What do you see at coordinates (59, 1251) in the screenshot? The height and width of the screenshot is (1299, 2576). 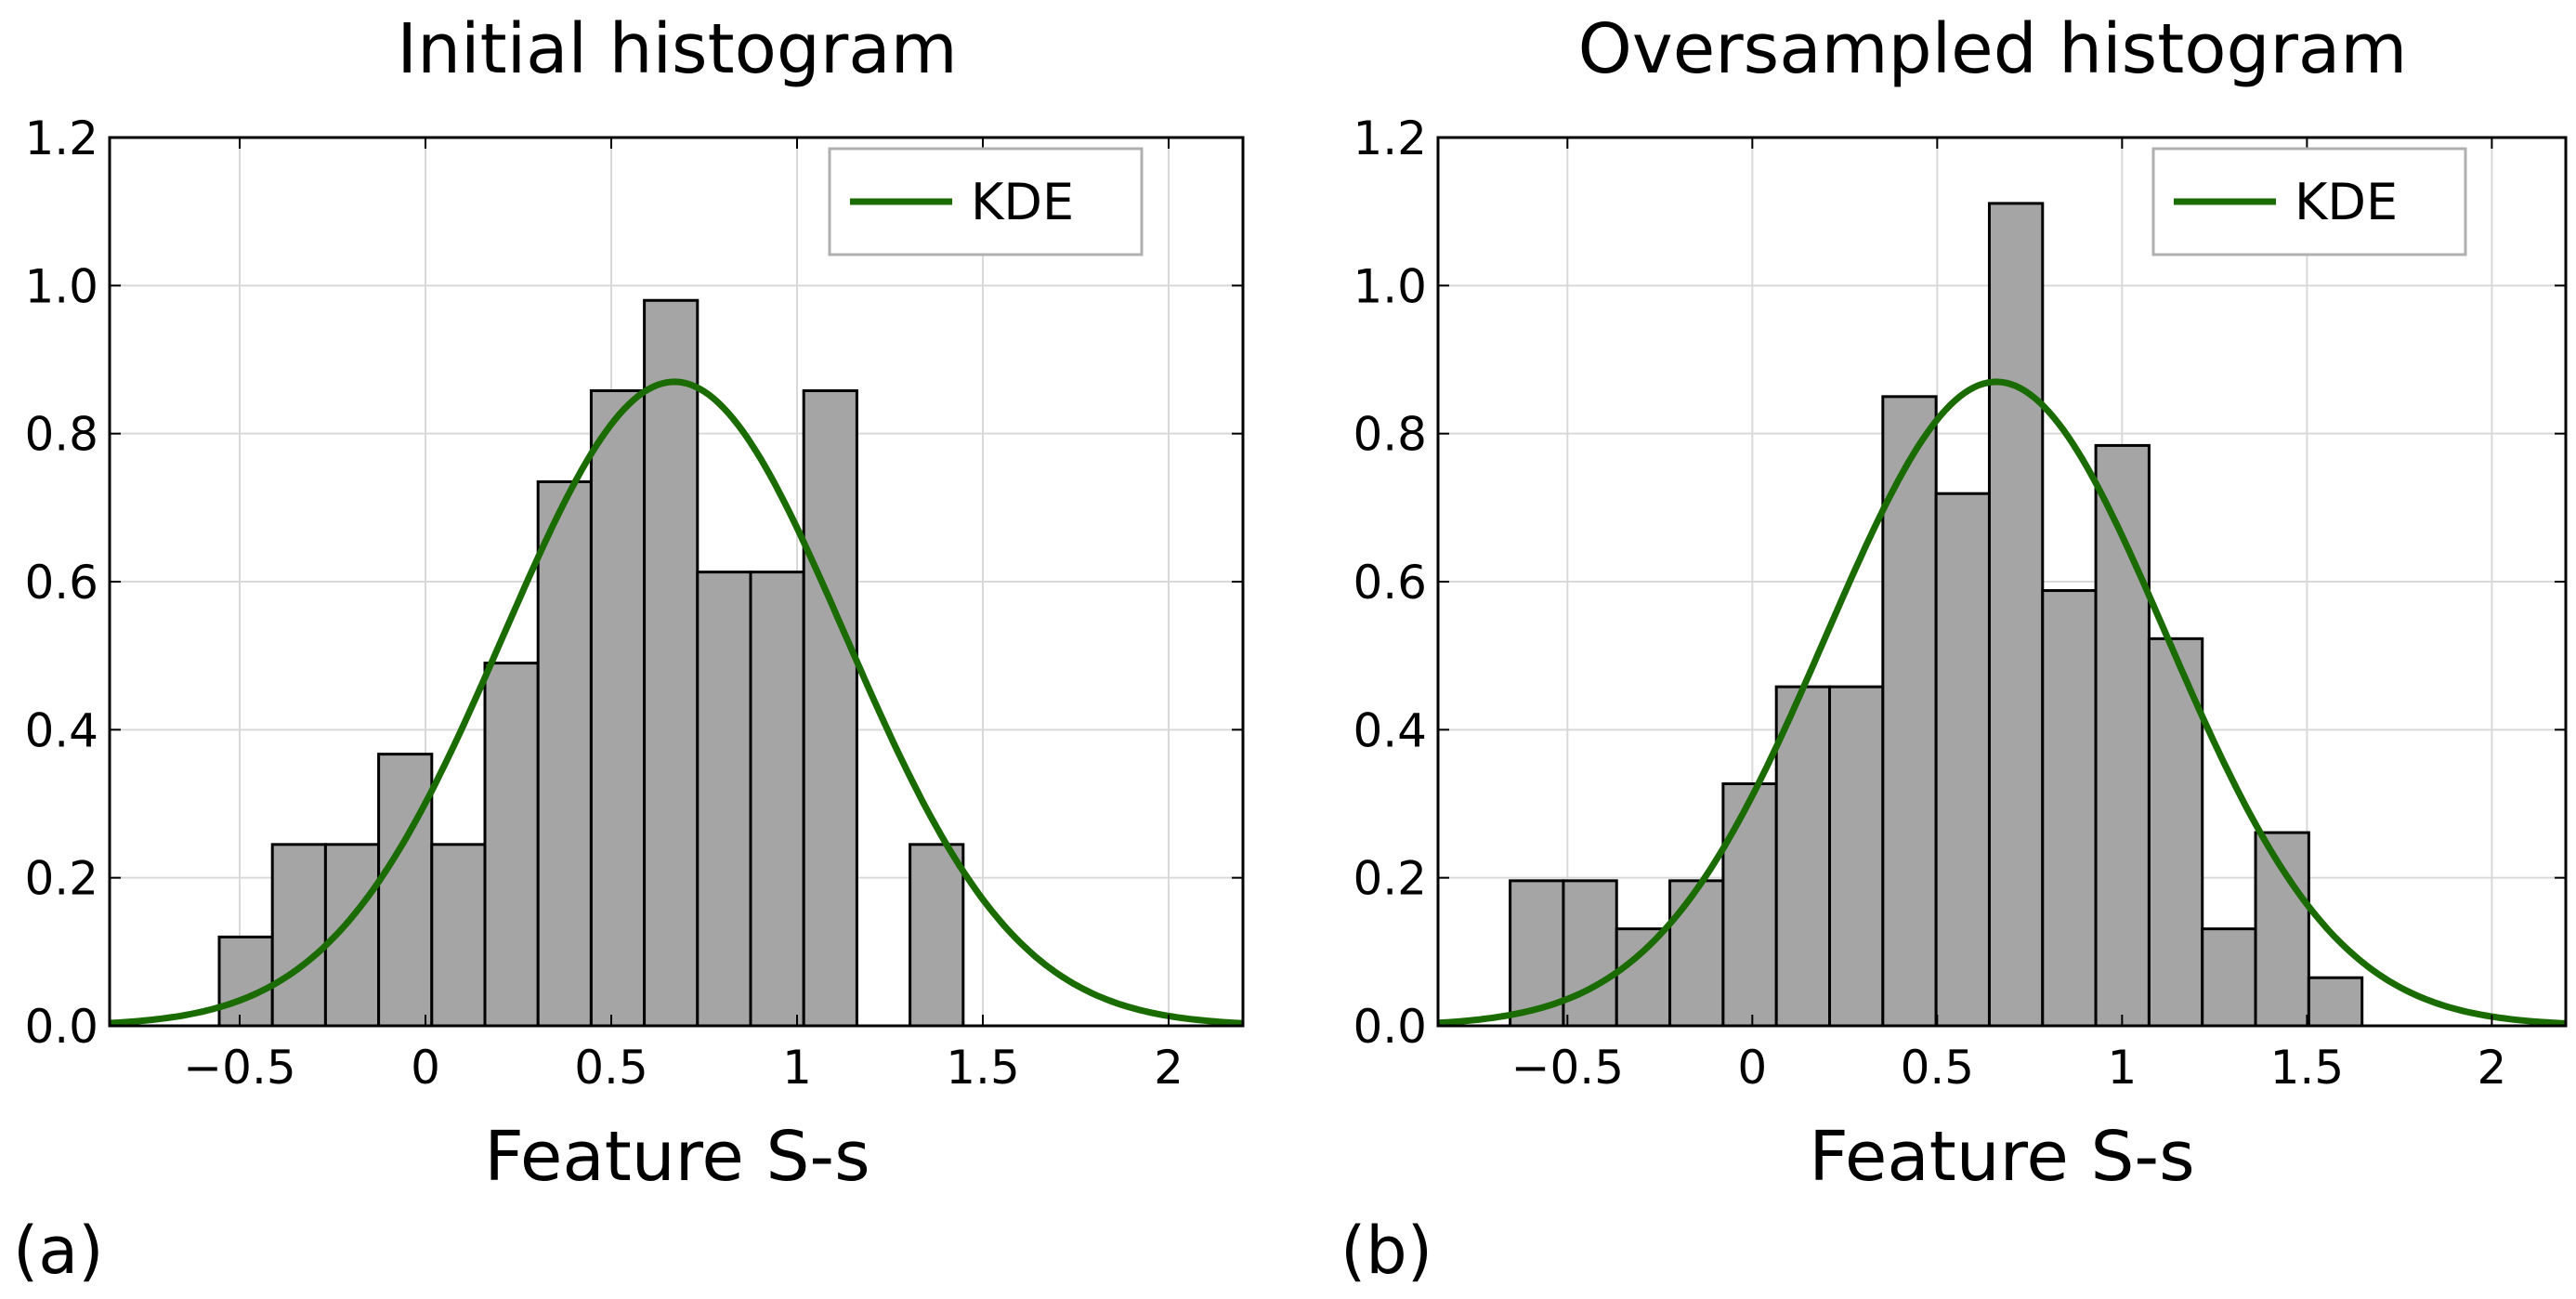 I see `panel-label: (a)` at bounding box center [59, 1251].